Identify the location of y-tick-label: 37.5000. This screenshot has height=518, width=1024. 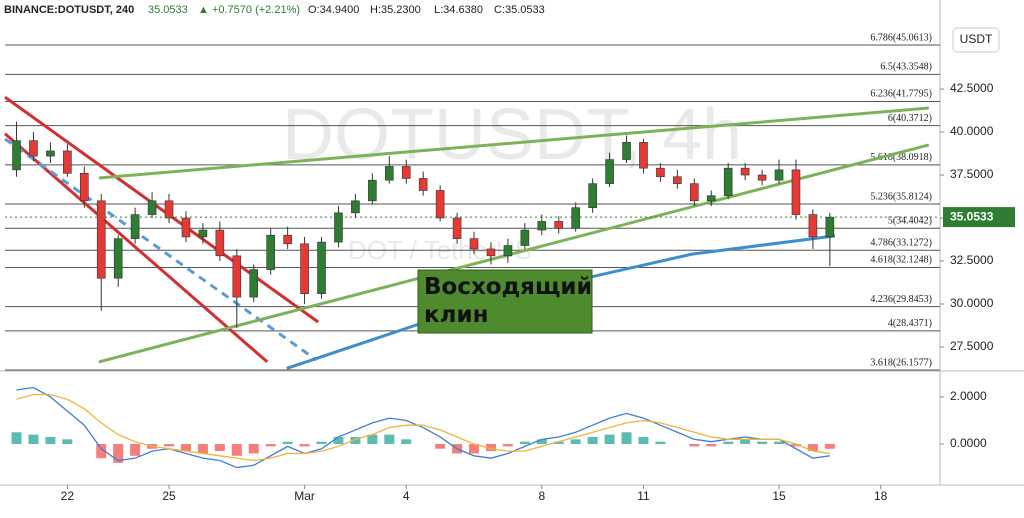
(972, 174).